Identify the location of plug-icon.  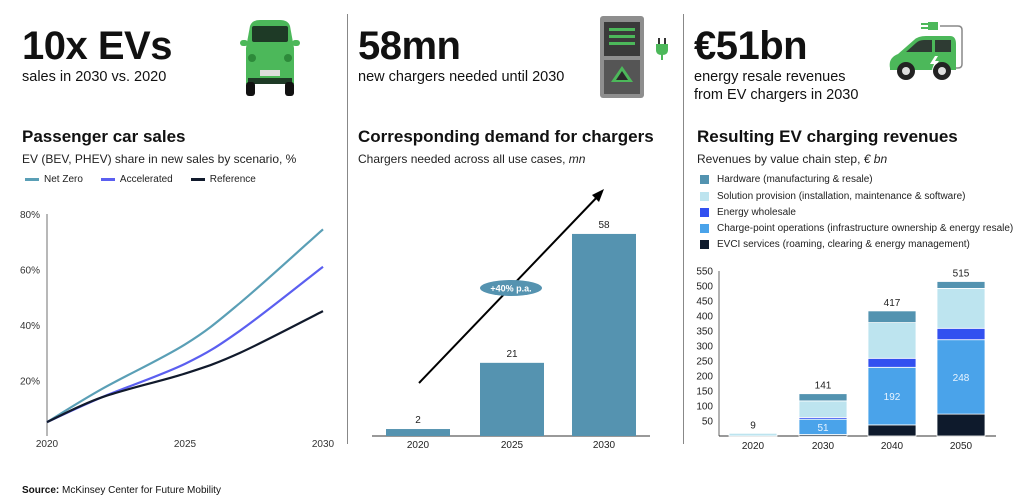
(662, 51).